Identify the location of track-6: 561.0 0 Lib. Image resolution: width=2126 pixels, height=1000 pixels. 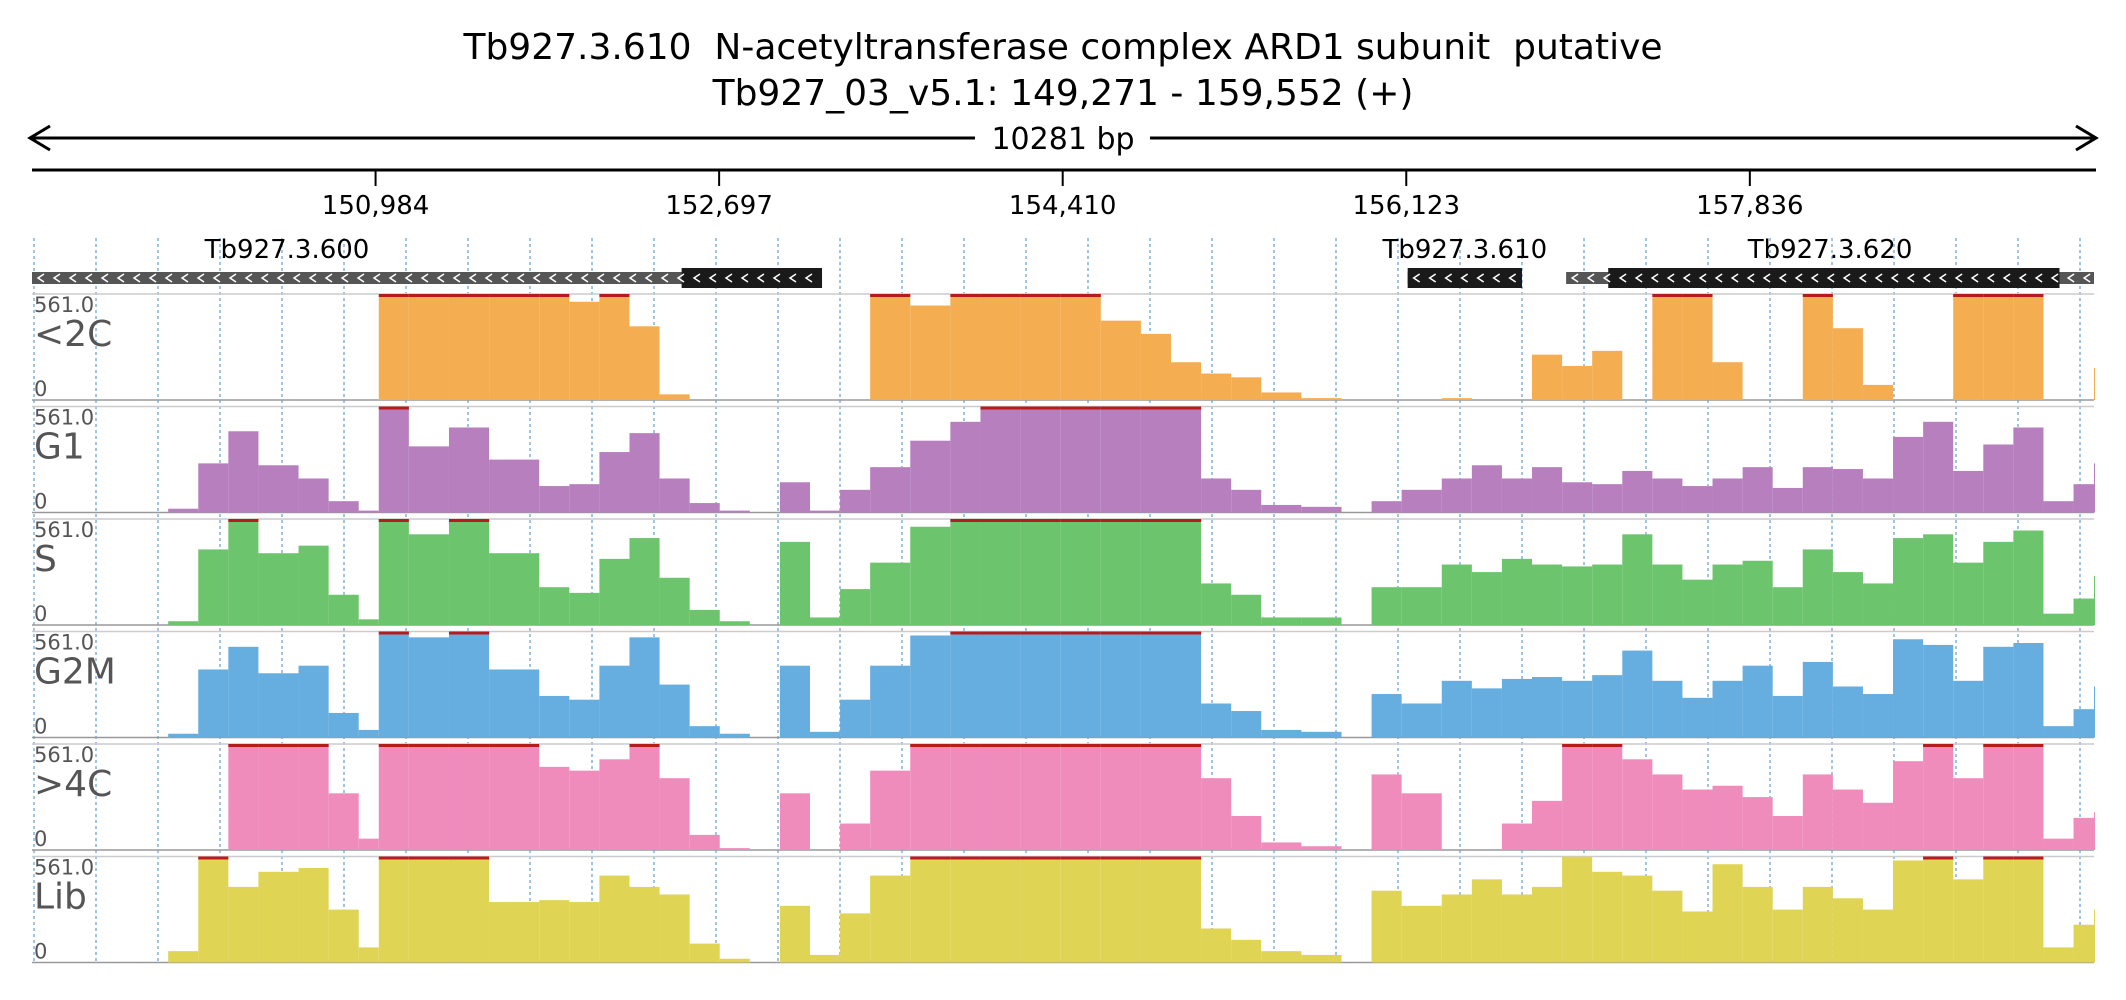
(1063, 910).